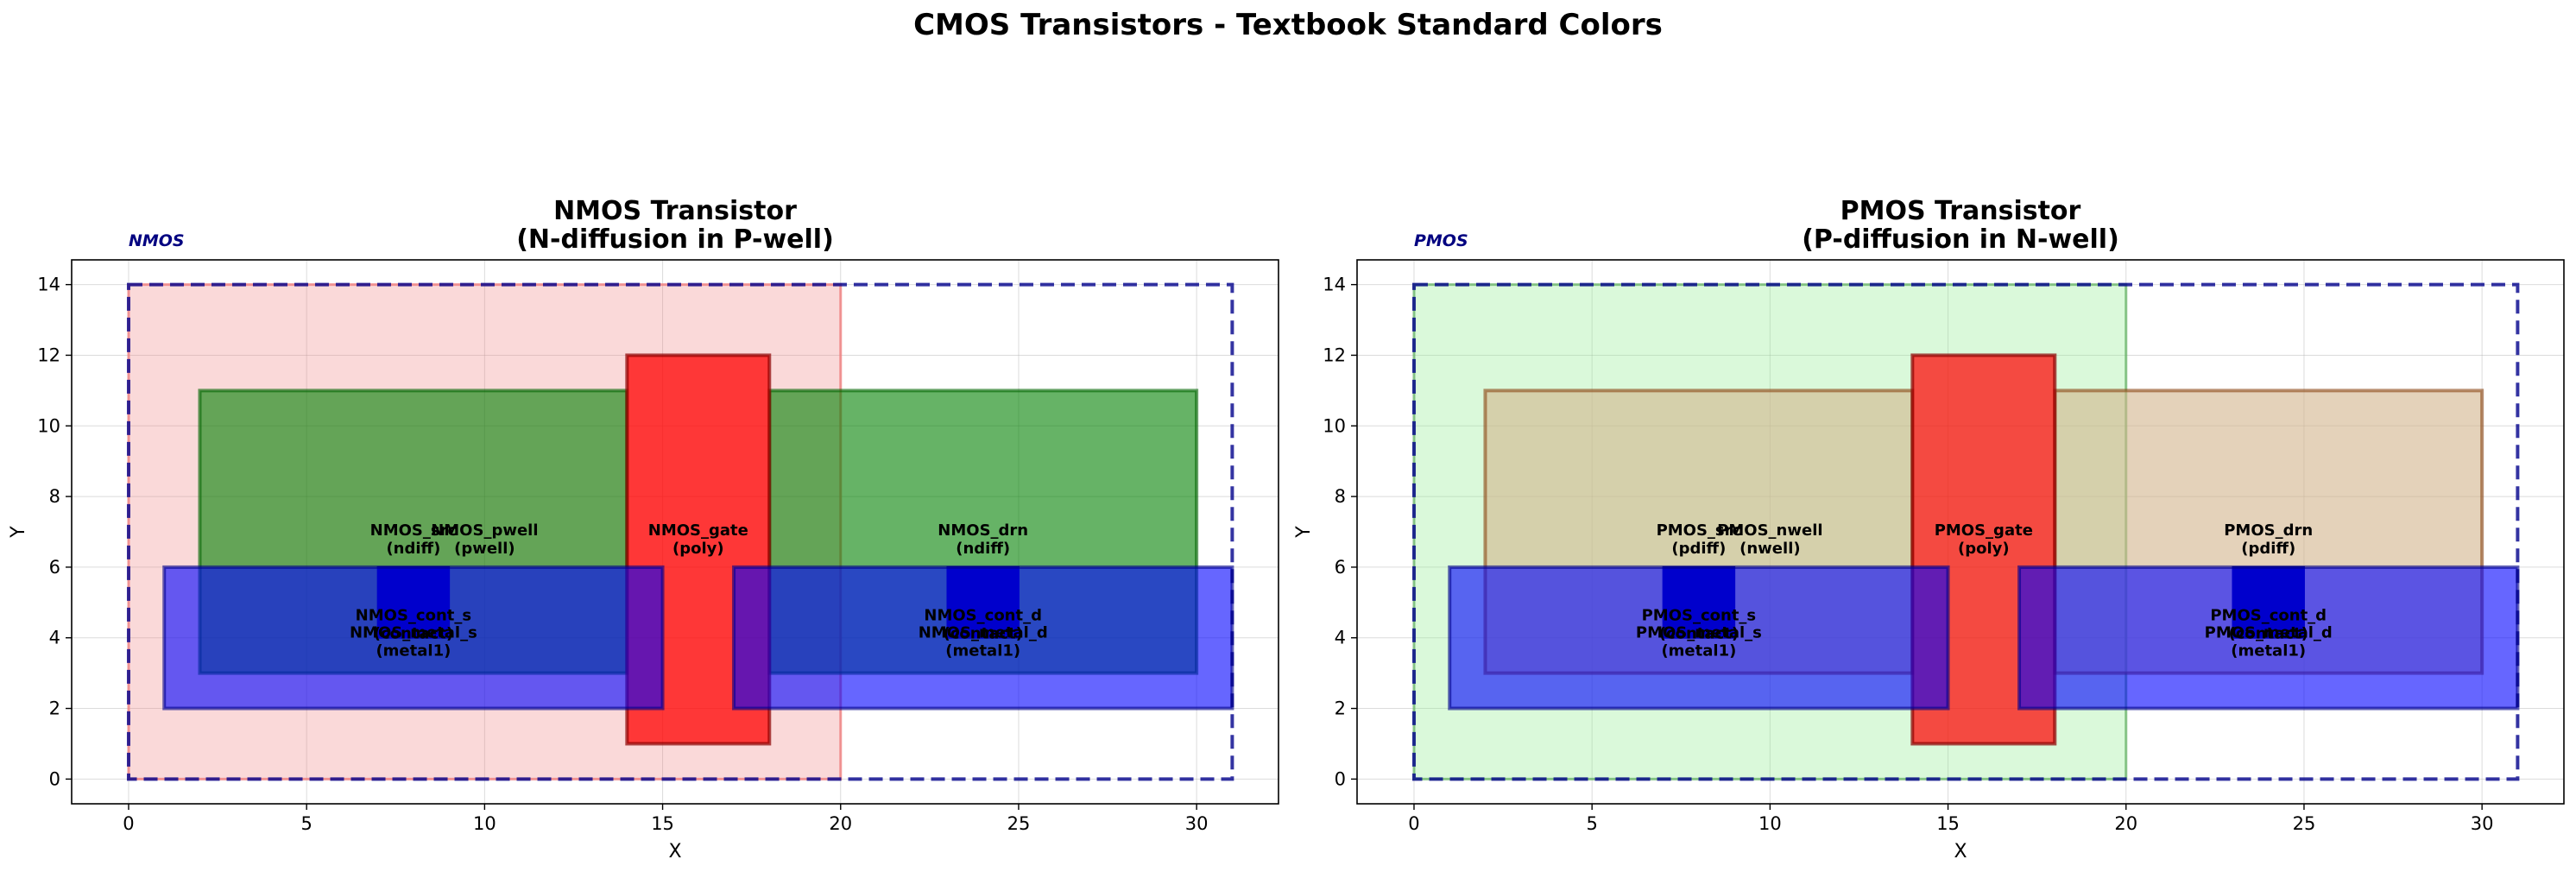  I want to click on pmos-label-pmos-metal-s: PMOS_metal_s (metal1), so click(1699, 642).